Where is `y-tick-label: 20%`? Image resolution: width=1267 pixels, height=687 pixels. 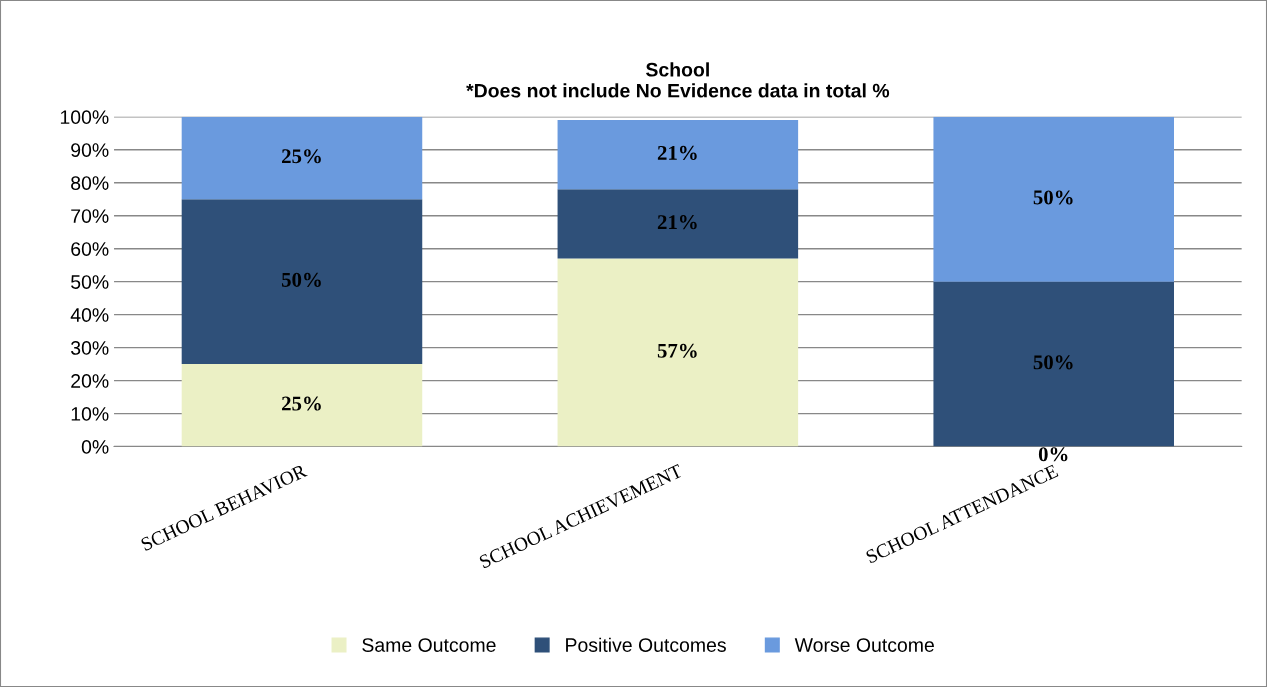
y-tick-label: 20% is located at coordinates (90, 381).